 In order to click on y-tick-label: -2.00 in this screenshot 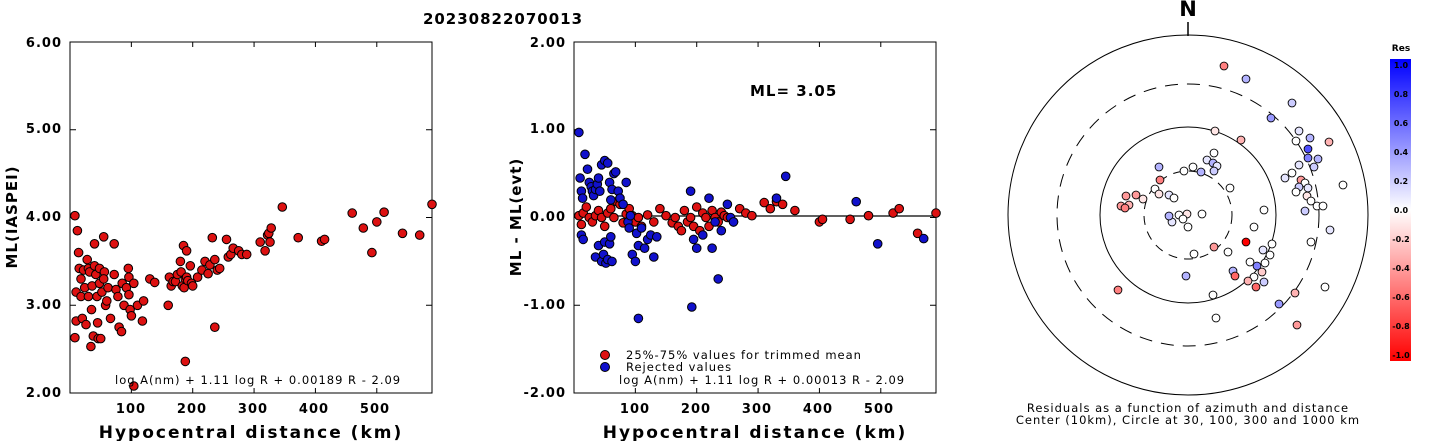, I will do `click(545, 393)`.